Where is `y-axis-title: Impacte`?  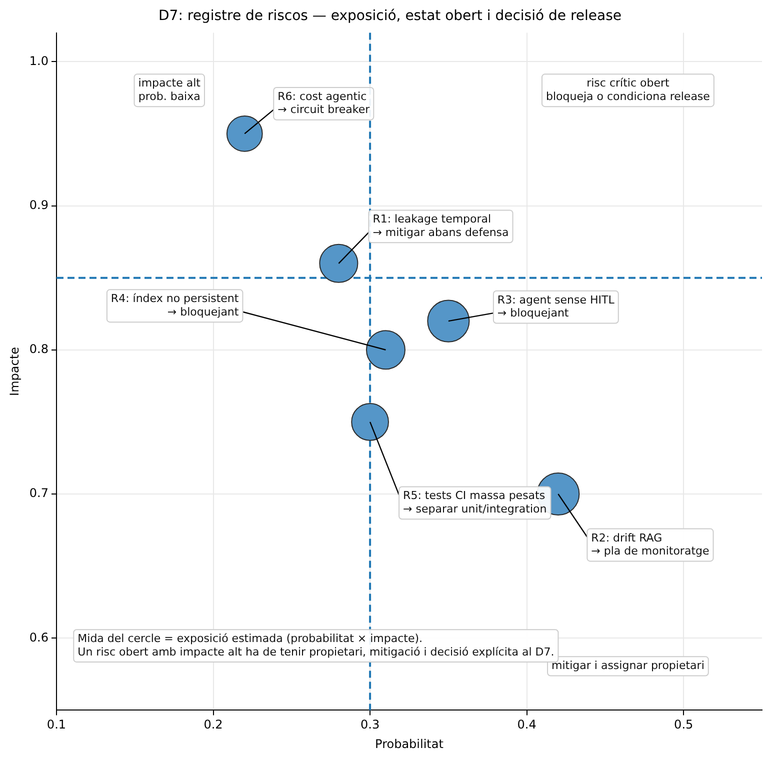
y-axis-title: Impacte is located at coordinates (14, 371).